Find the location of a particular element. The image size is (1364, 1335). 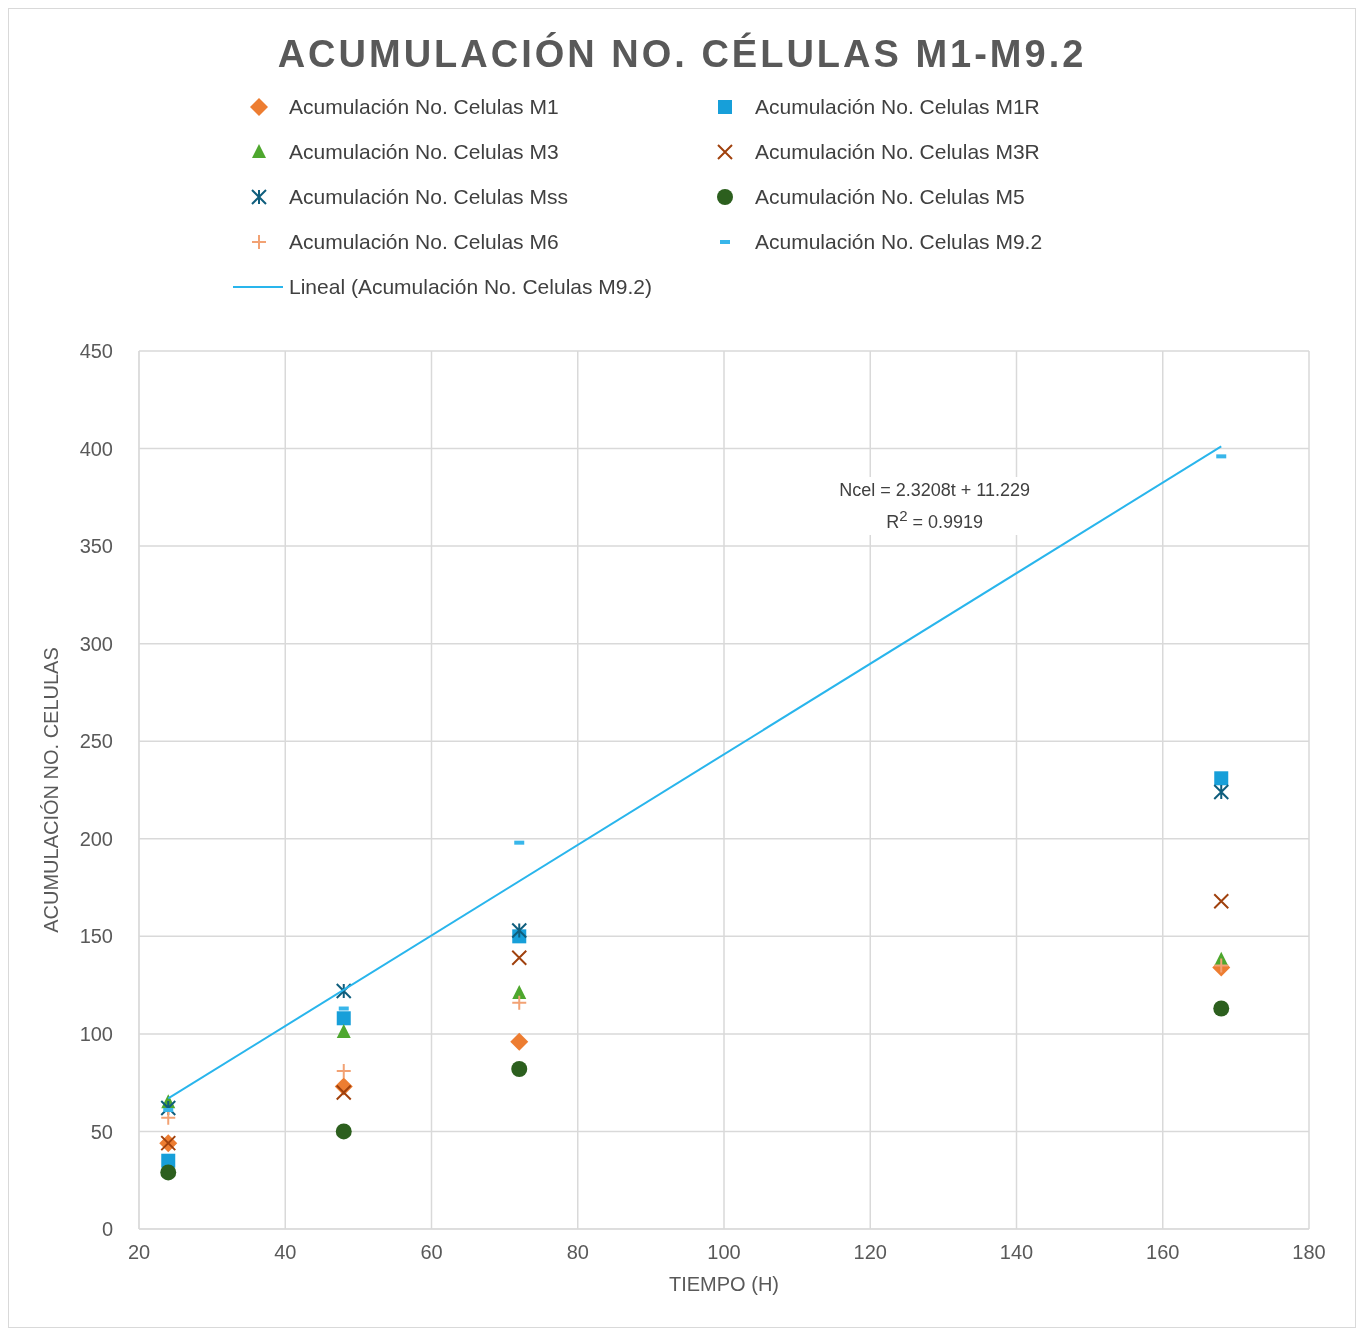

x-tick-label: 160 is located at coordinates (1163, 1252).